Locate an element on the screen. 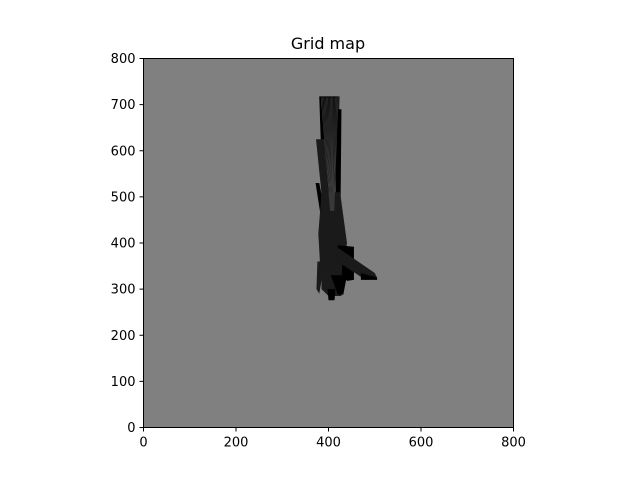 The width and height of the screenshot is (640, 480). free-region-south-tip is located at coordinates (331, 295).